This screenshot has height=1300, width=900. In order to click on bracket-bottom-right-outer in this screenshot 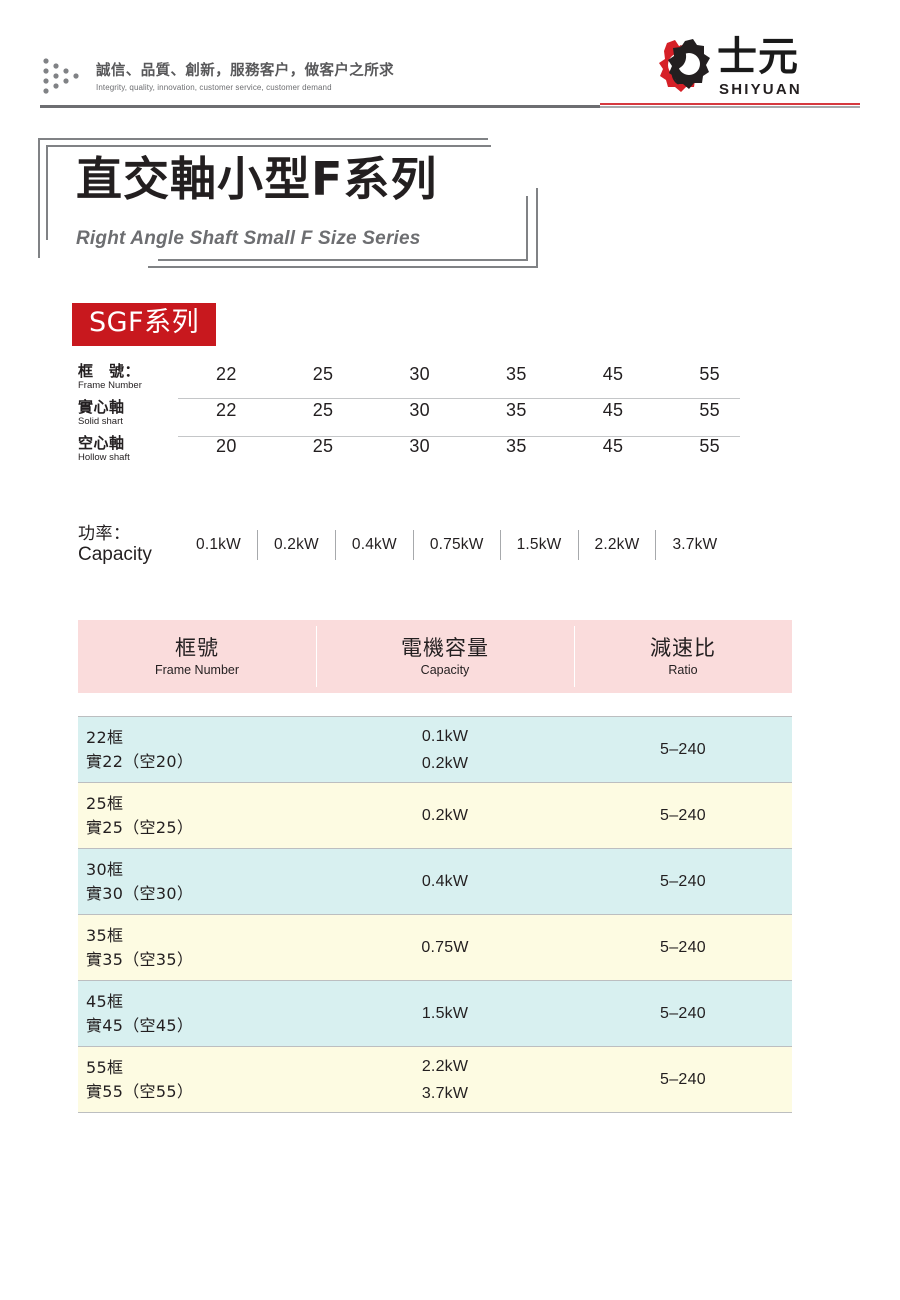, I will do `click(343, 228)`.